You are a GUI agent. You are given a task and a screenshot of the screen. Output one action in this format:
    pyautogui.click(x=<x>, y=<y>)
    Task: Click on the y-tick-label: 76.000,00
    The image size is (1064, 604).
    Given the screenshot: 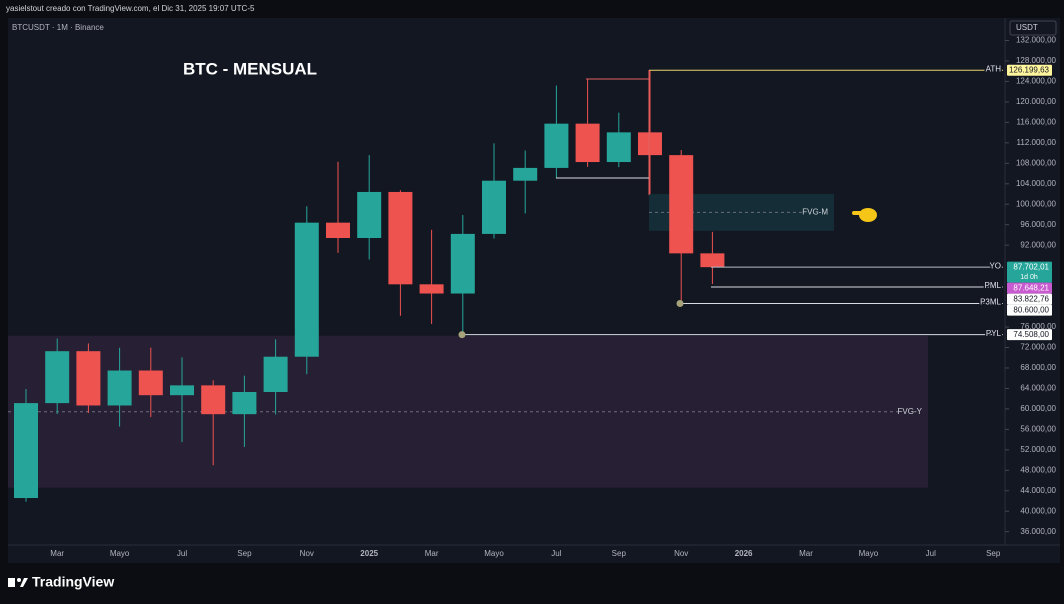 What is the action you would take?
    pyautogui.click(x=1038, y=326)
    